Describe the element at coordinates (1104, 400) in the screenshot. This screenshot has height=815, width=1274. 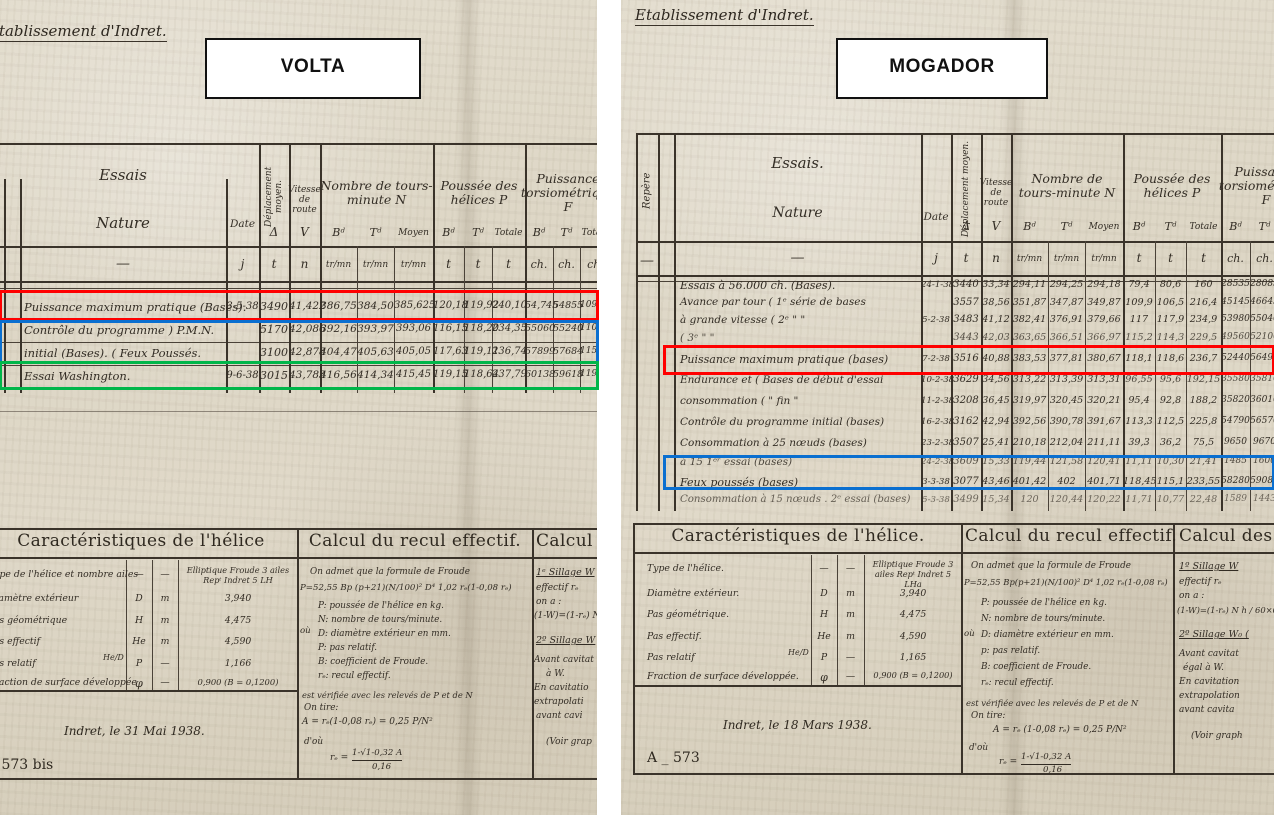
I see `cell-n-moyen: 320,21` at that location.